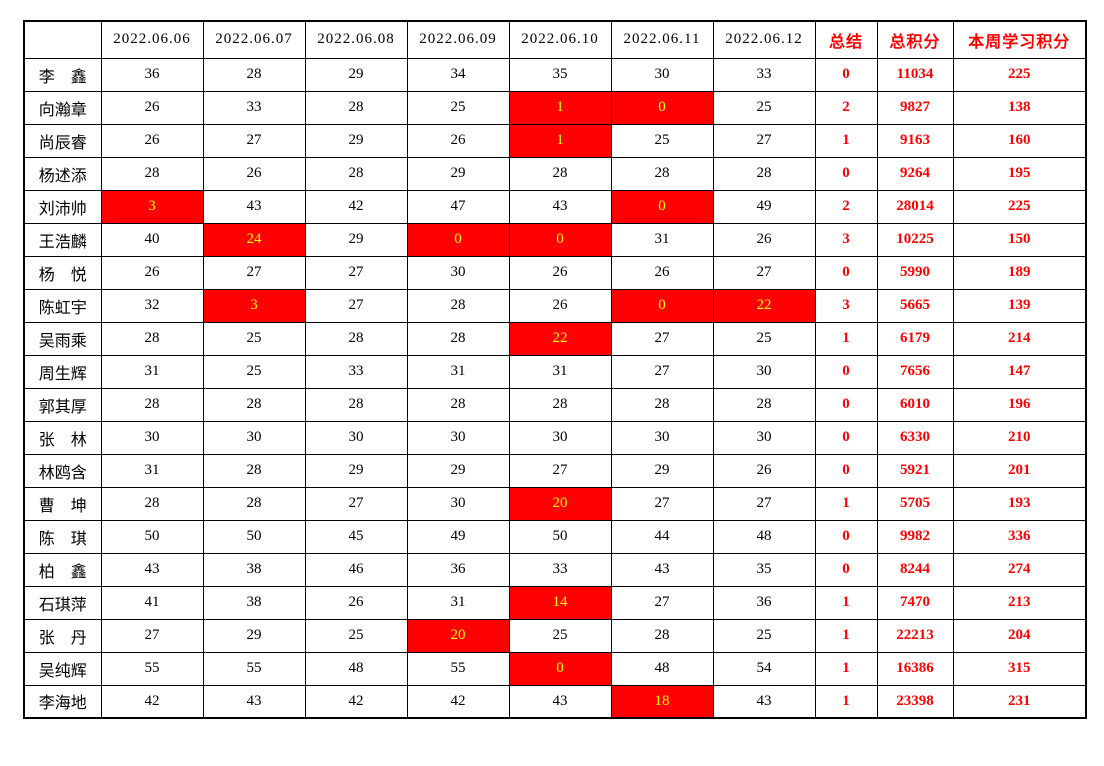 The width and height of the screenshot is (1104, 766). I want to click on day-cell: 35, so click(560, 74).